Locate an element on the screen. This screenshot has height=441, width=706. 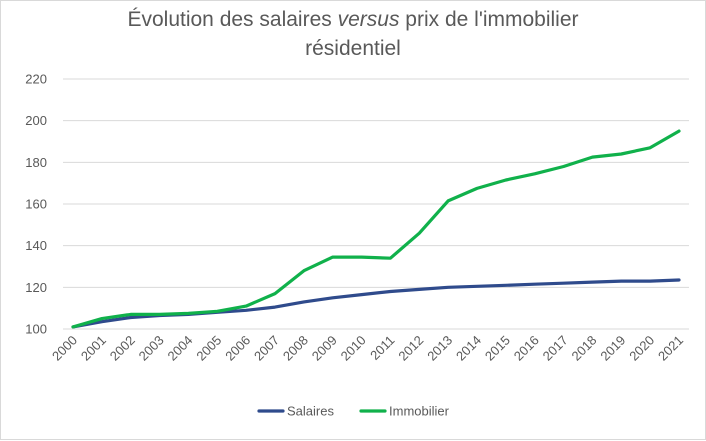
x-tick-label: 2007 is located at coordinates (266, 348).